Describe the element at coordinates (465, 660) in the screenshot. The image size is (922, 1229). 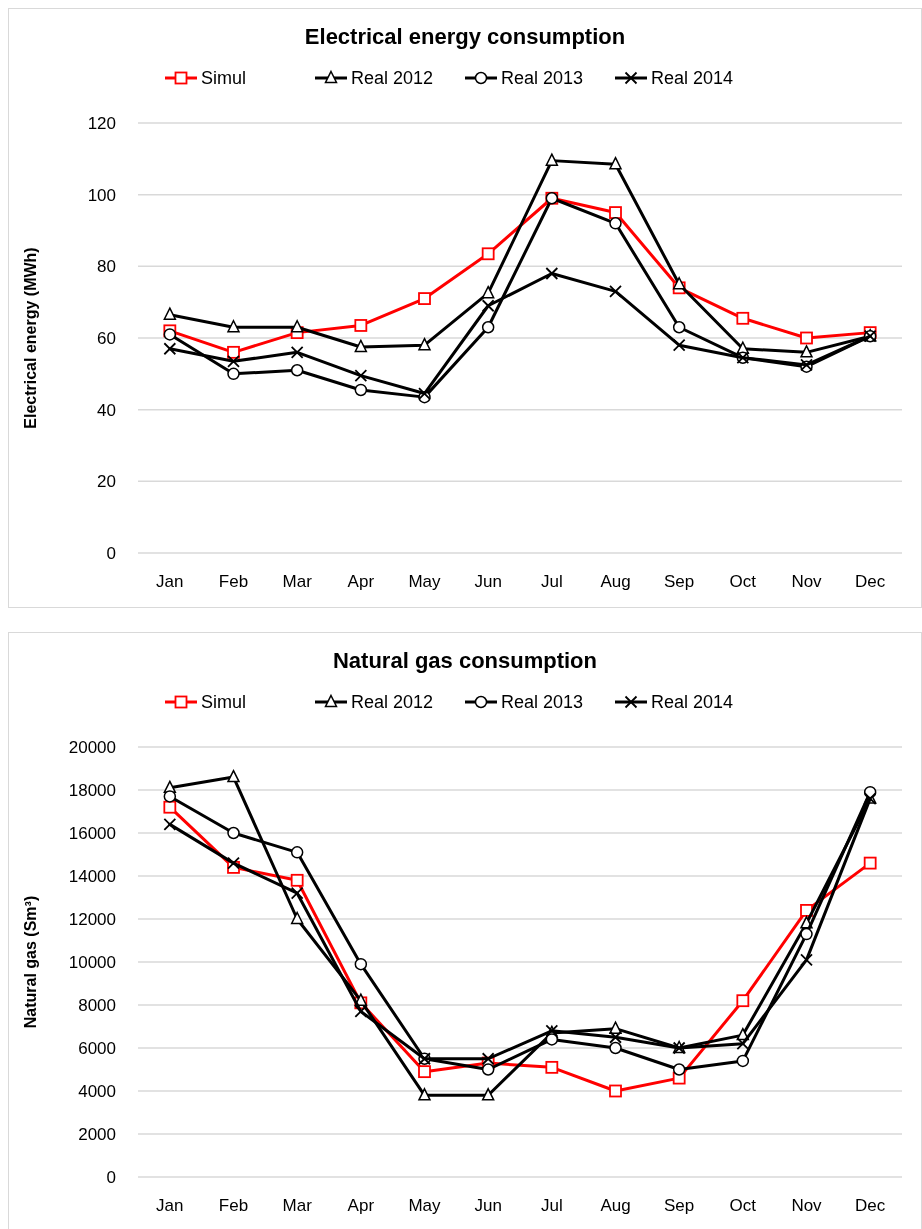
I see `chart-title: Natural gas consumption` at that location.